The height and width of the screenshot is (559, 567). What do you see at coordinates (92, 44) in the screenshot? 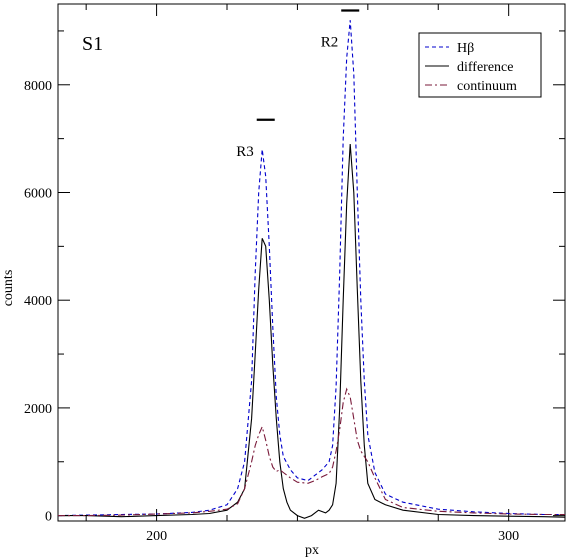
I see `panel-label: S1` at bounding box center [92, 44].